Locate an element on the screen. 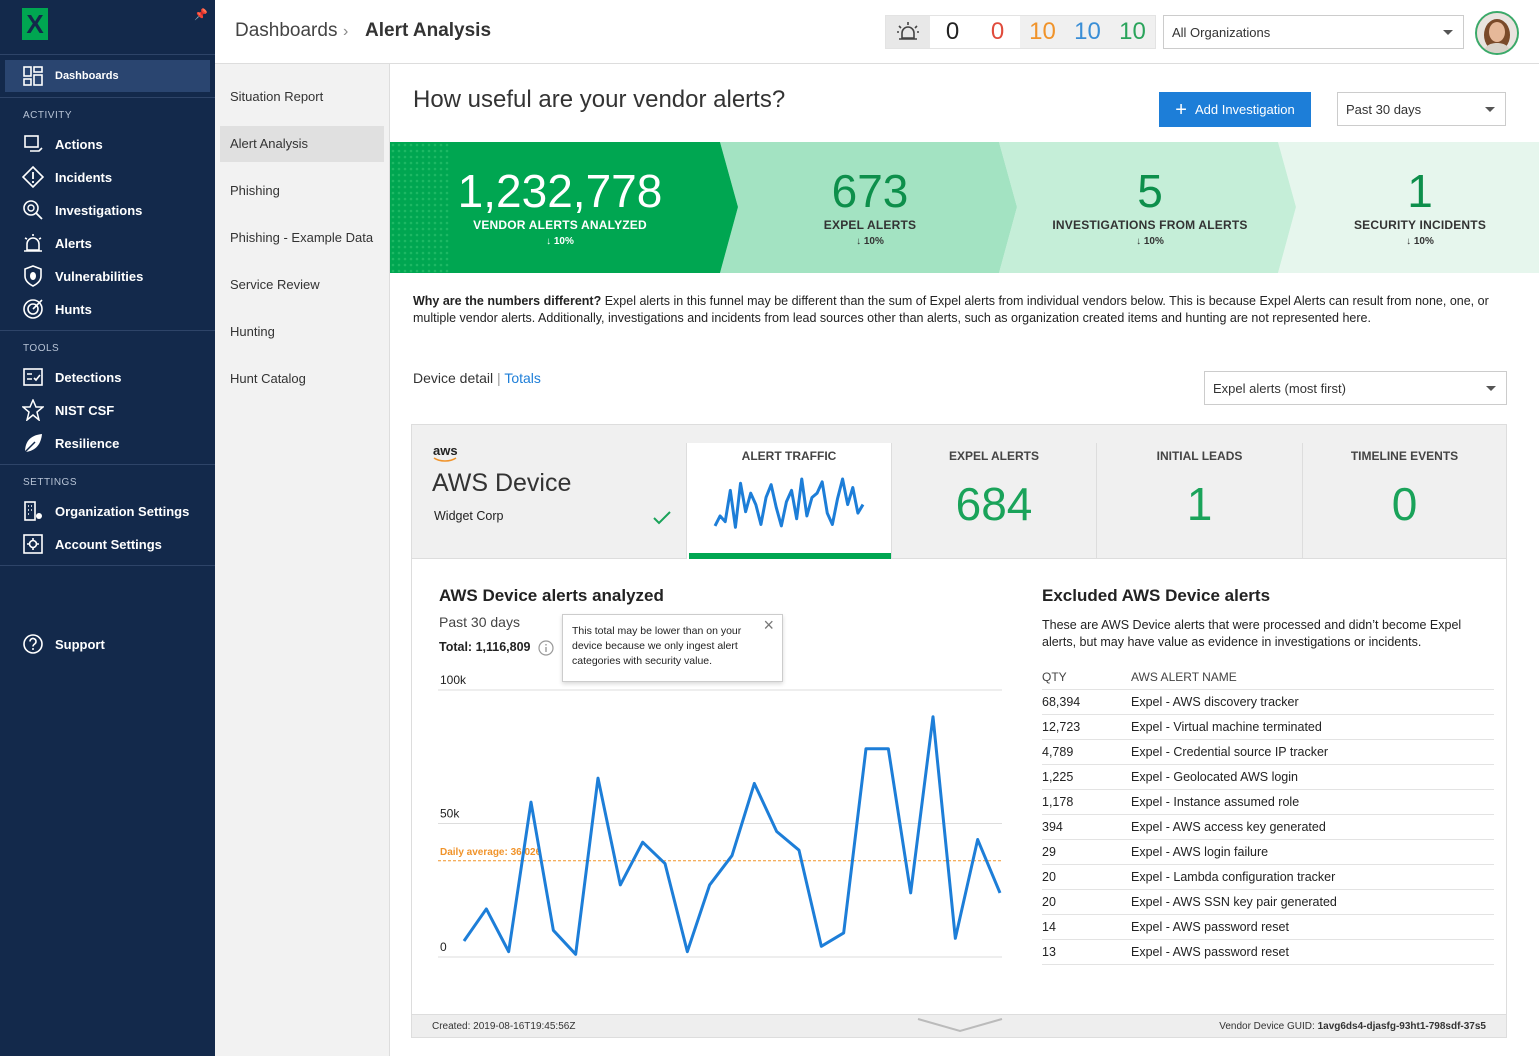  nav-vulnerabilities: Vulnerabilities is located at coordinates (107, 276).